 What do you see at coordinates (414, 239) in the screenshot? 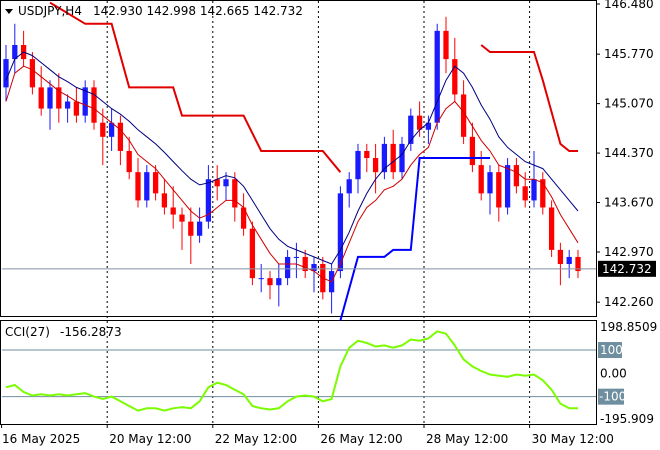
I see `trail-stop-up` at bounding box center [414, 239].